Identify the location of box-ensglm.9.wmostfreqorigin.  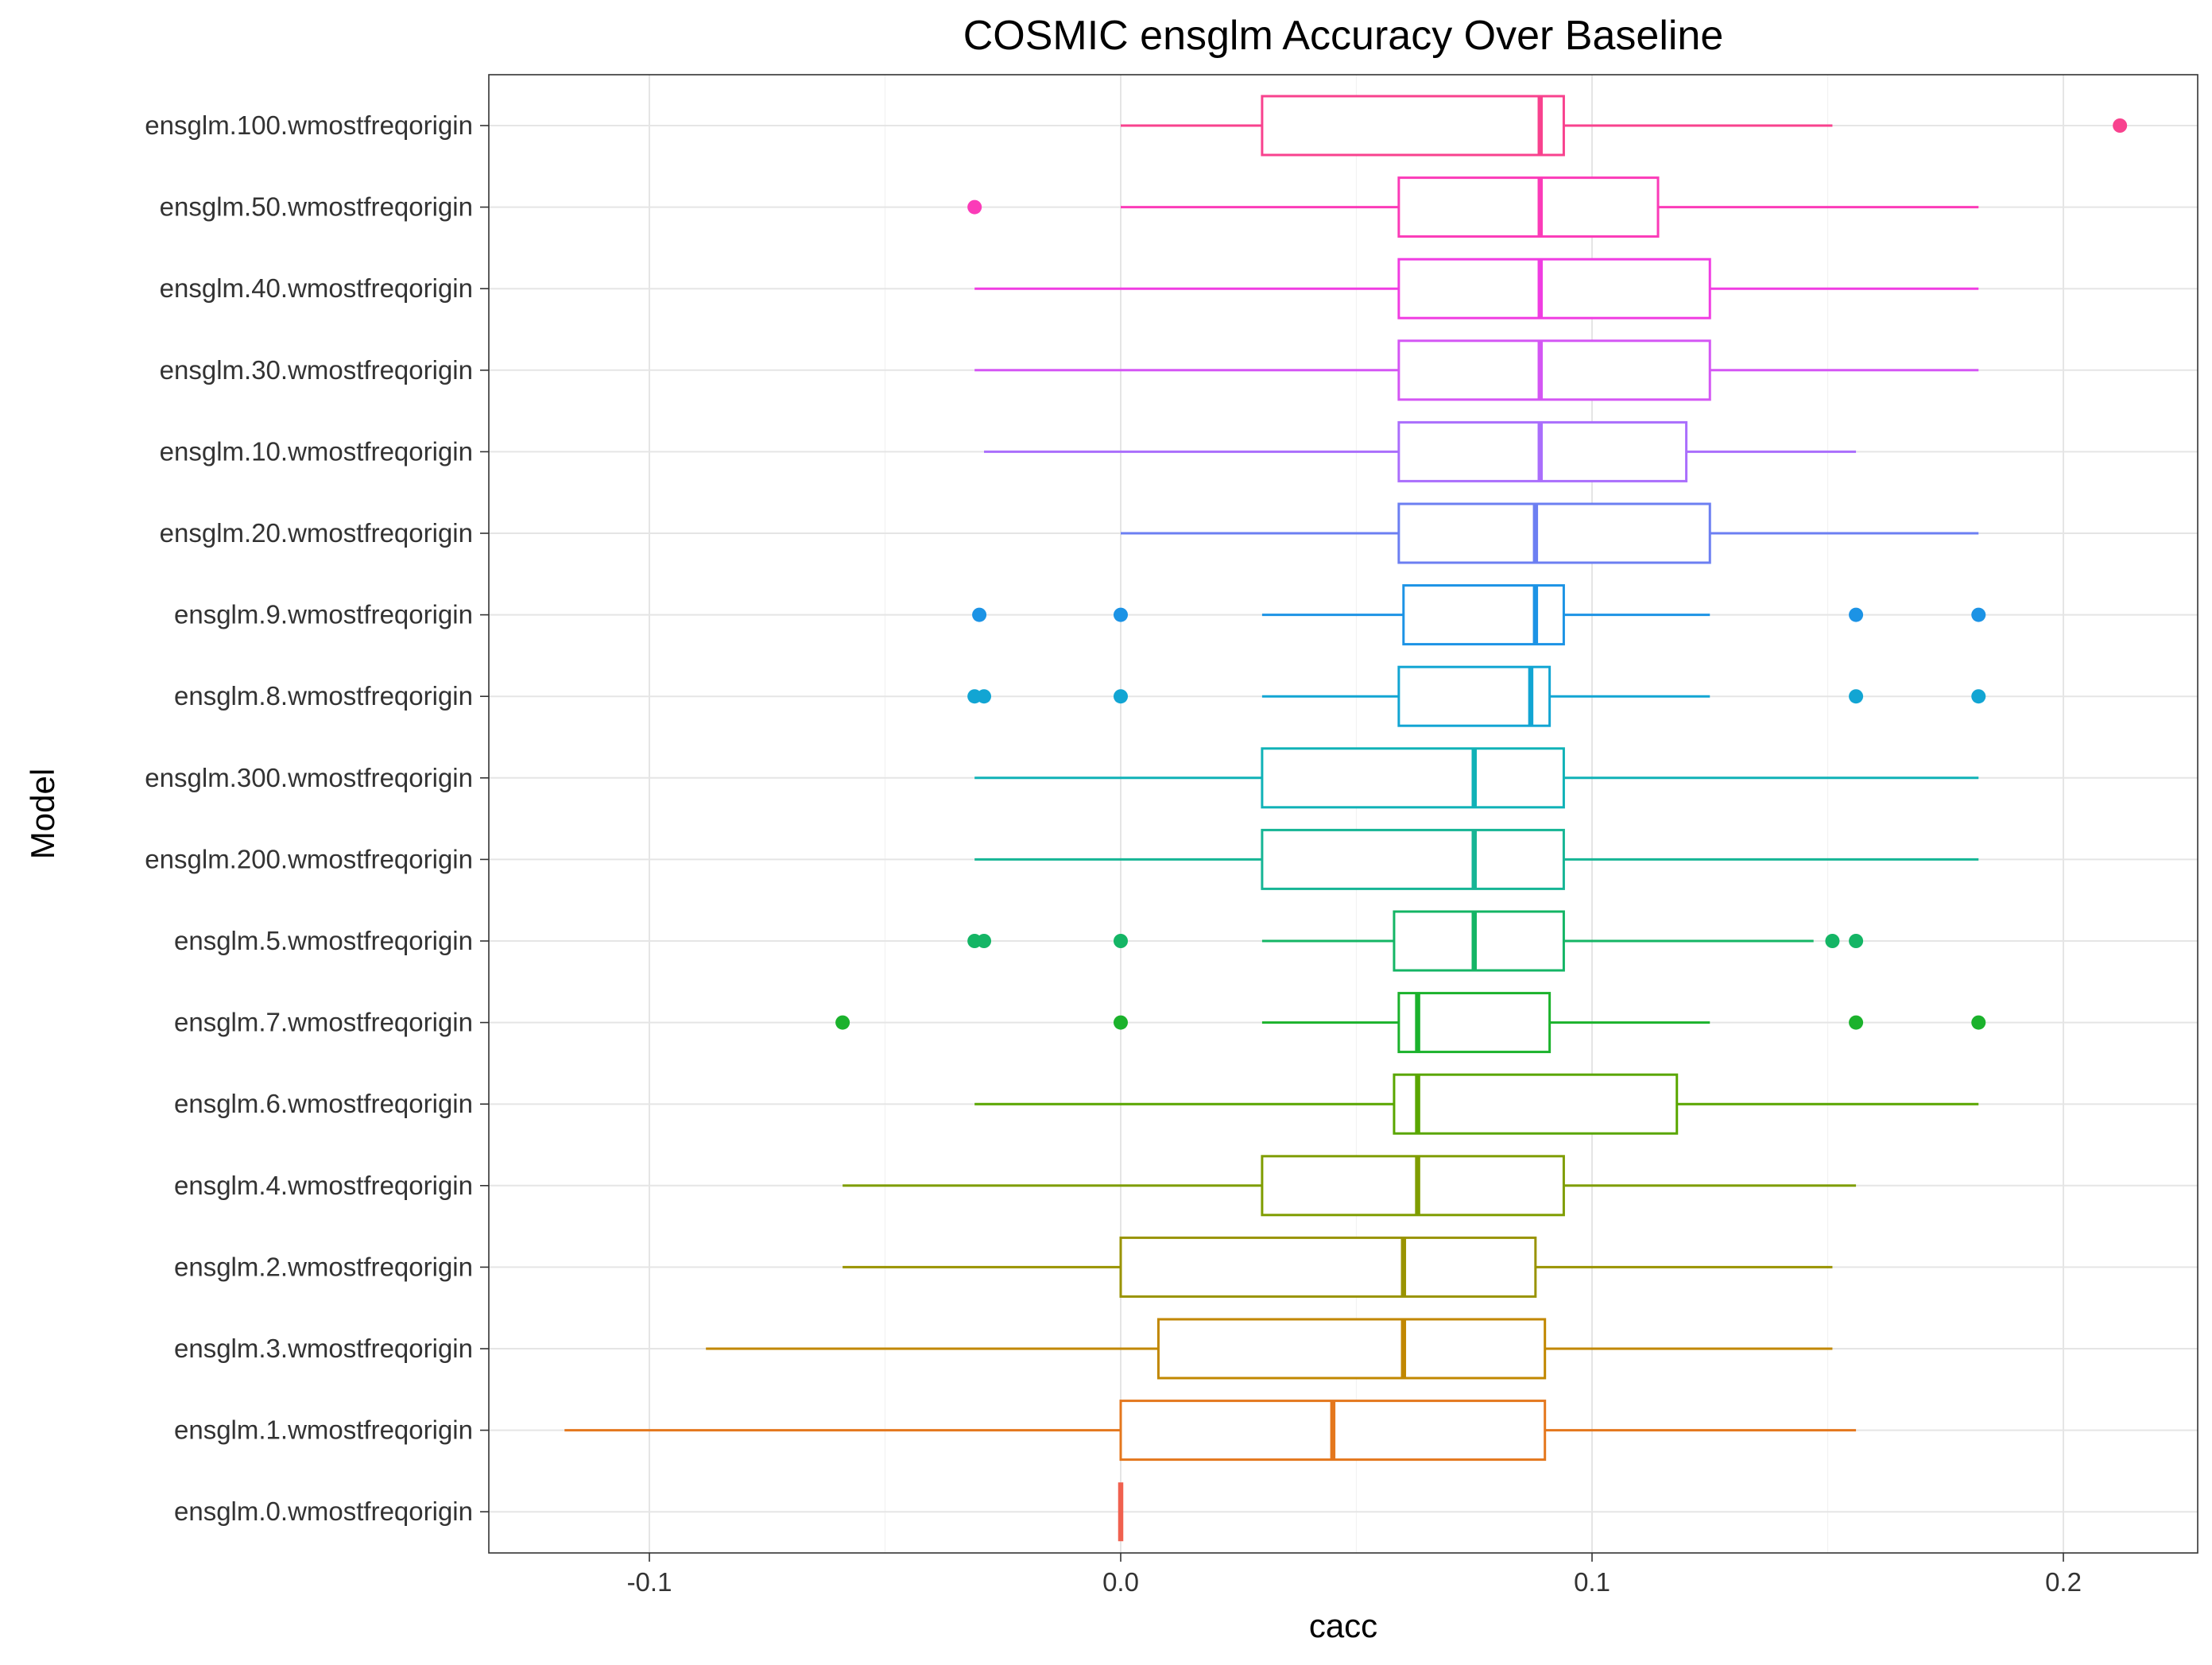
(1479, 615).